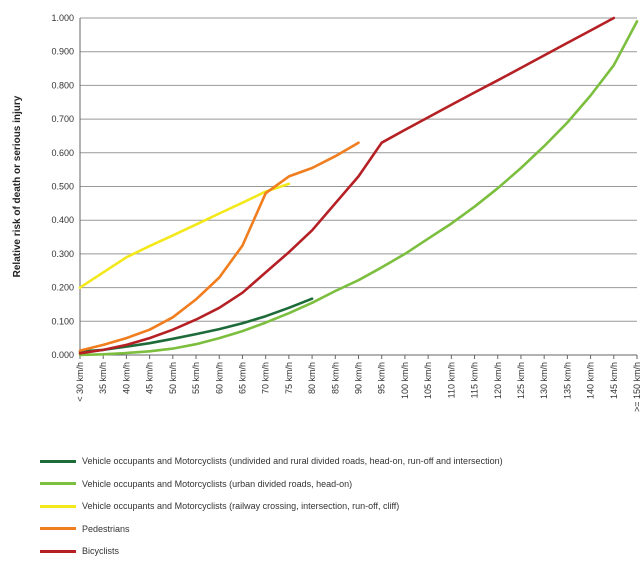 Image resolution: width=644 pixels, height=563 pixels. I want to click on legend-label: Pedestrians, so click(106, 528).